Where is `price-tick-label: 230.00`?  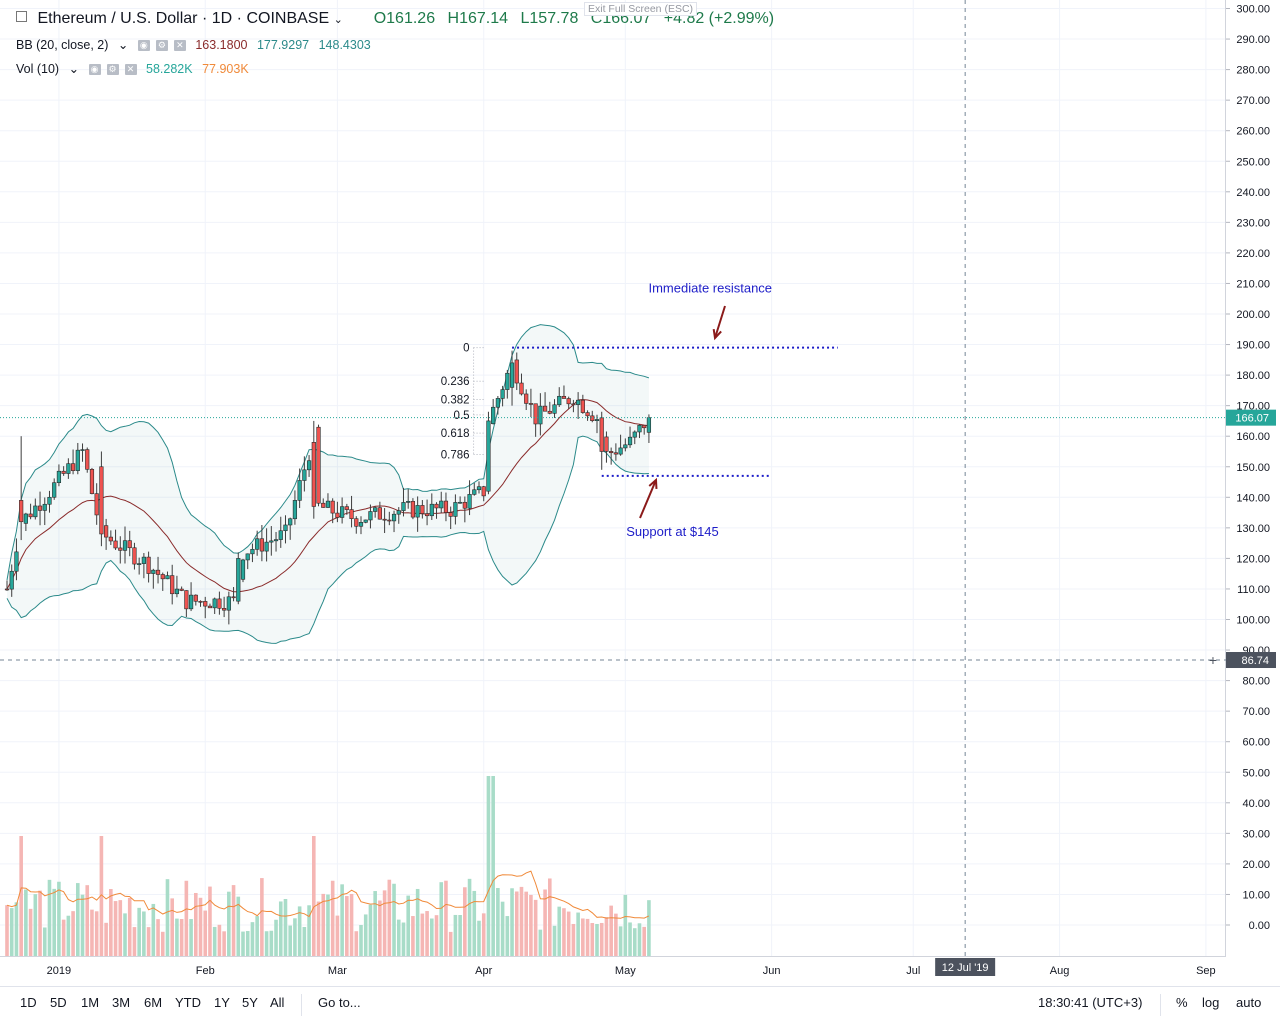
price-tick-label: 230.00 is located at coordinates (1253, 223).